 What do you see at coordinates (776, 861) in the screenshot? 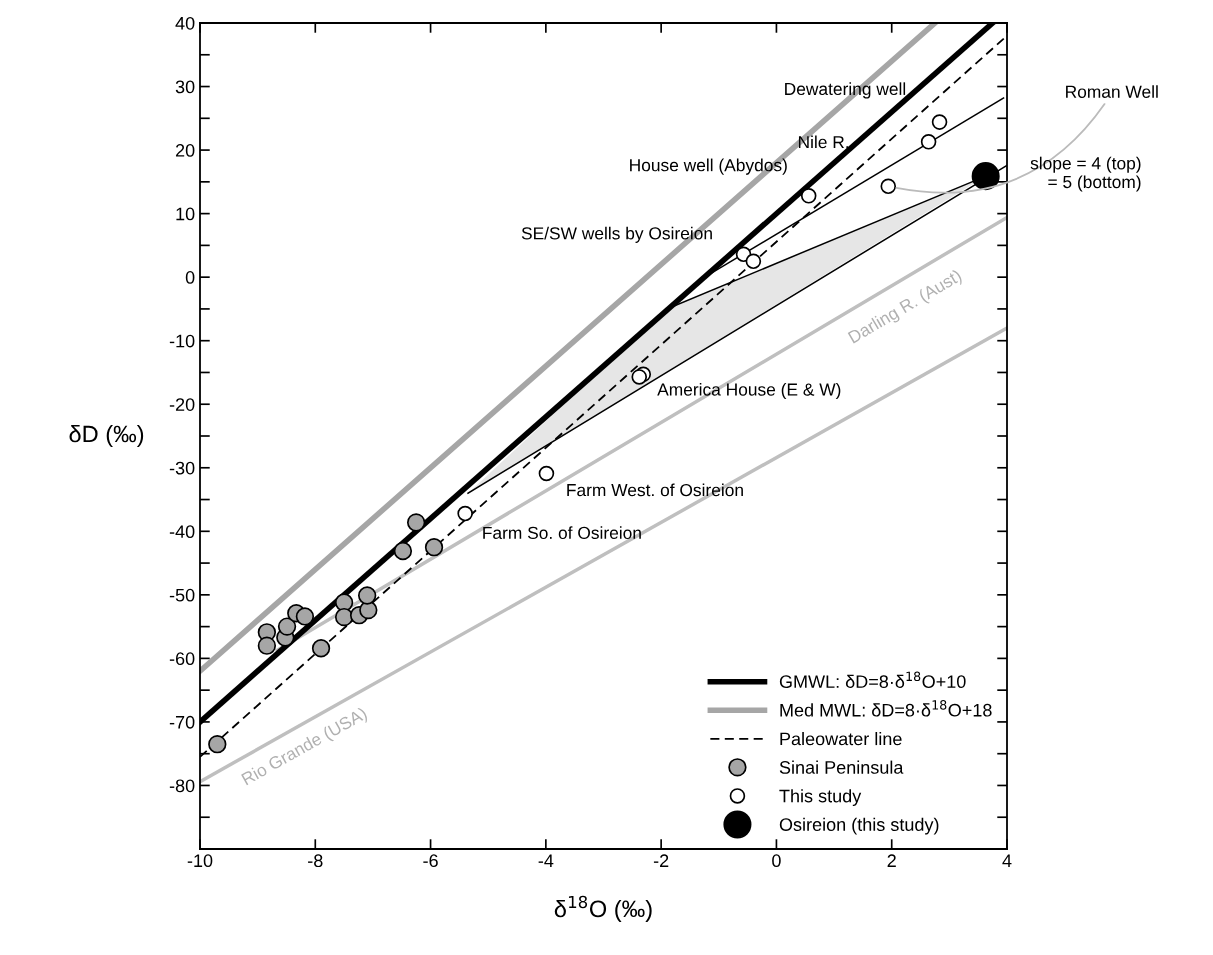
I see `x-tick-label: 0` at bounding box center [776, 861].